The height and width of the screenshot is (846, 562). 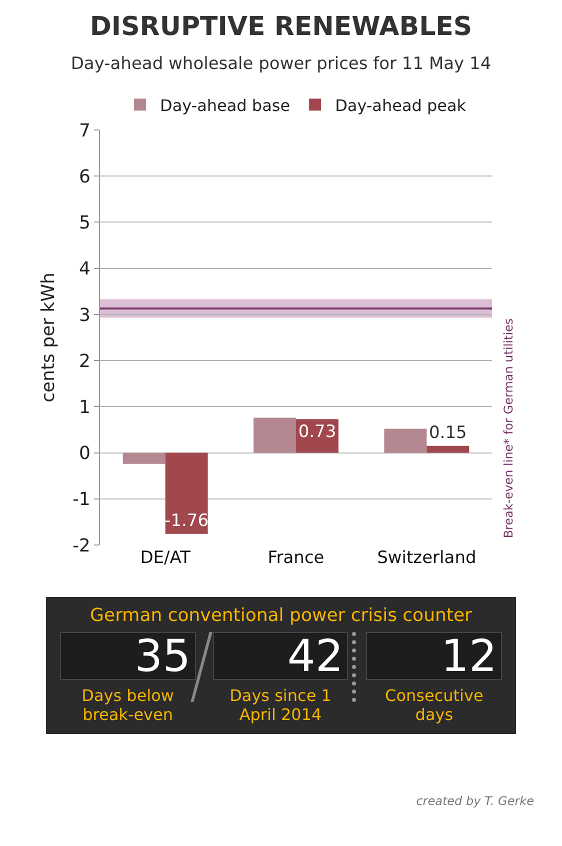 What do you see at coordinates (474, 801) in the screenshot?
I see `text: created by T. Gerke` at bounding box center [474, 801].